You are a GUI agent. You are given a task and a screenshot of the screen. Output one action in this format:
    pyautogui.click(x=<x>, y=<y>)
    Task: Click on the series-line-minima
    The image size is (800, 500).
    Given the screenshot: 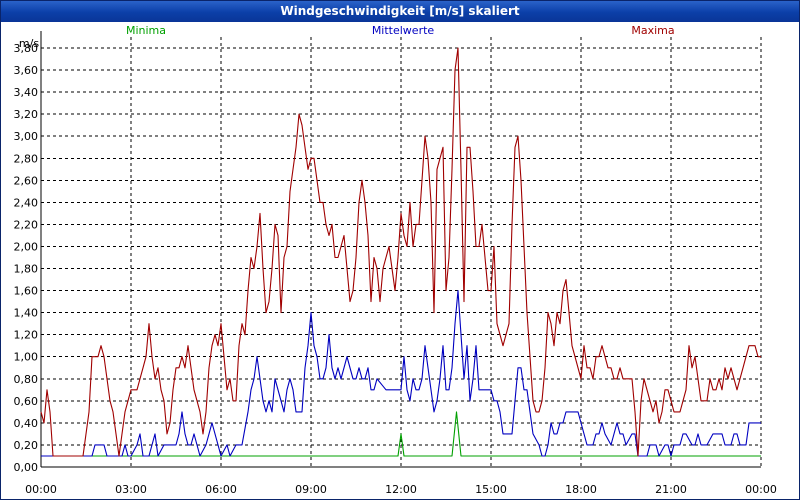 What is the action you would take?
    pyautogui.click(x=401, y=434)
    